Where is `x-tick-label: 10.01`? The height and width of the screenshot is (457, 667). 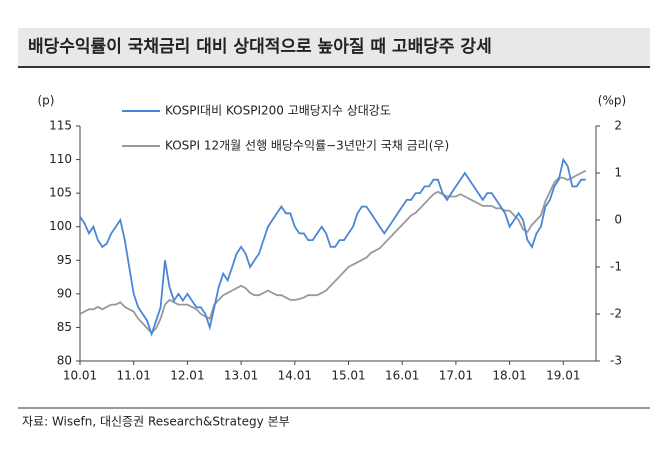
x-tick-label: 10.01 is located at coordinates (80, 376).